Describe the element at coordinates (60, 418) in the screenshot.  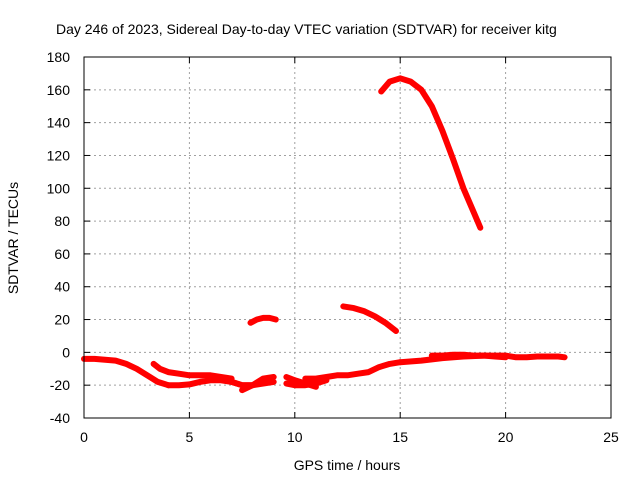
I see `y-tick-label: -40` at that location.